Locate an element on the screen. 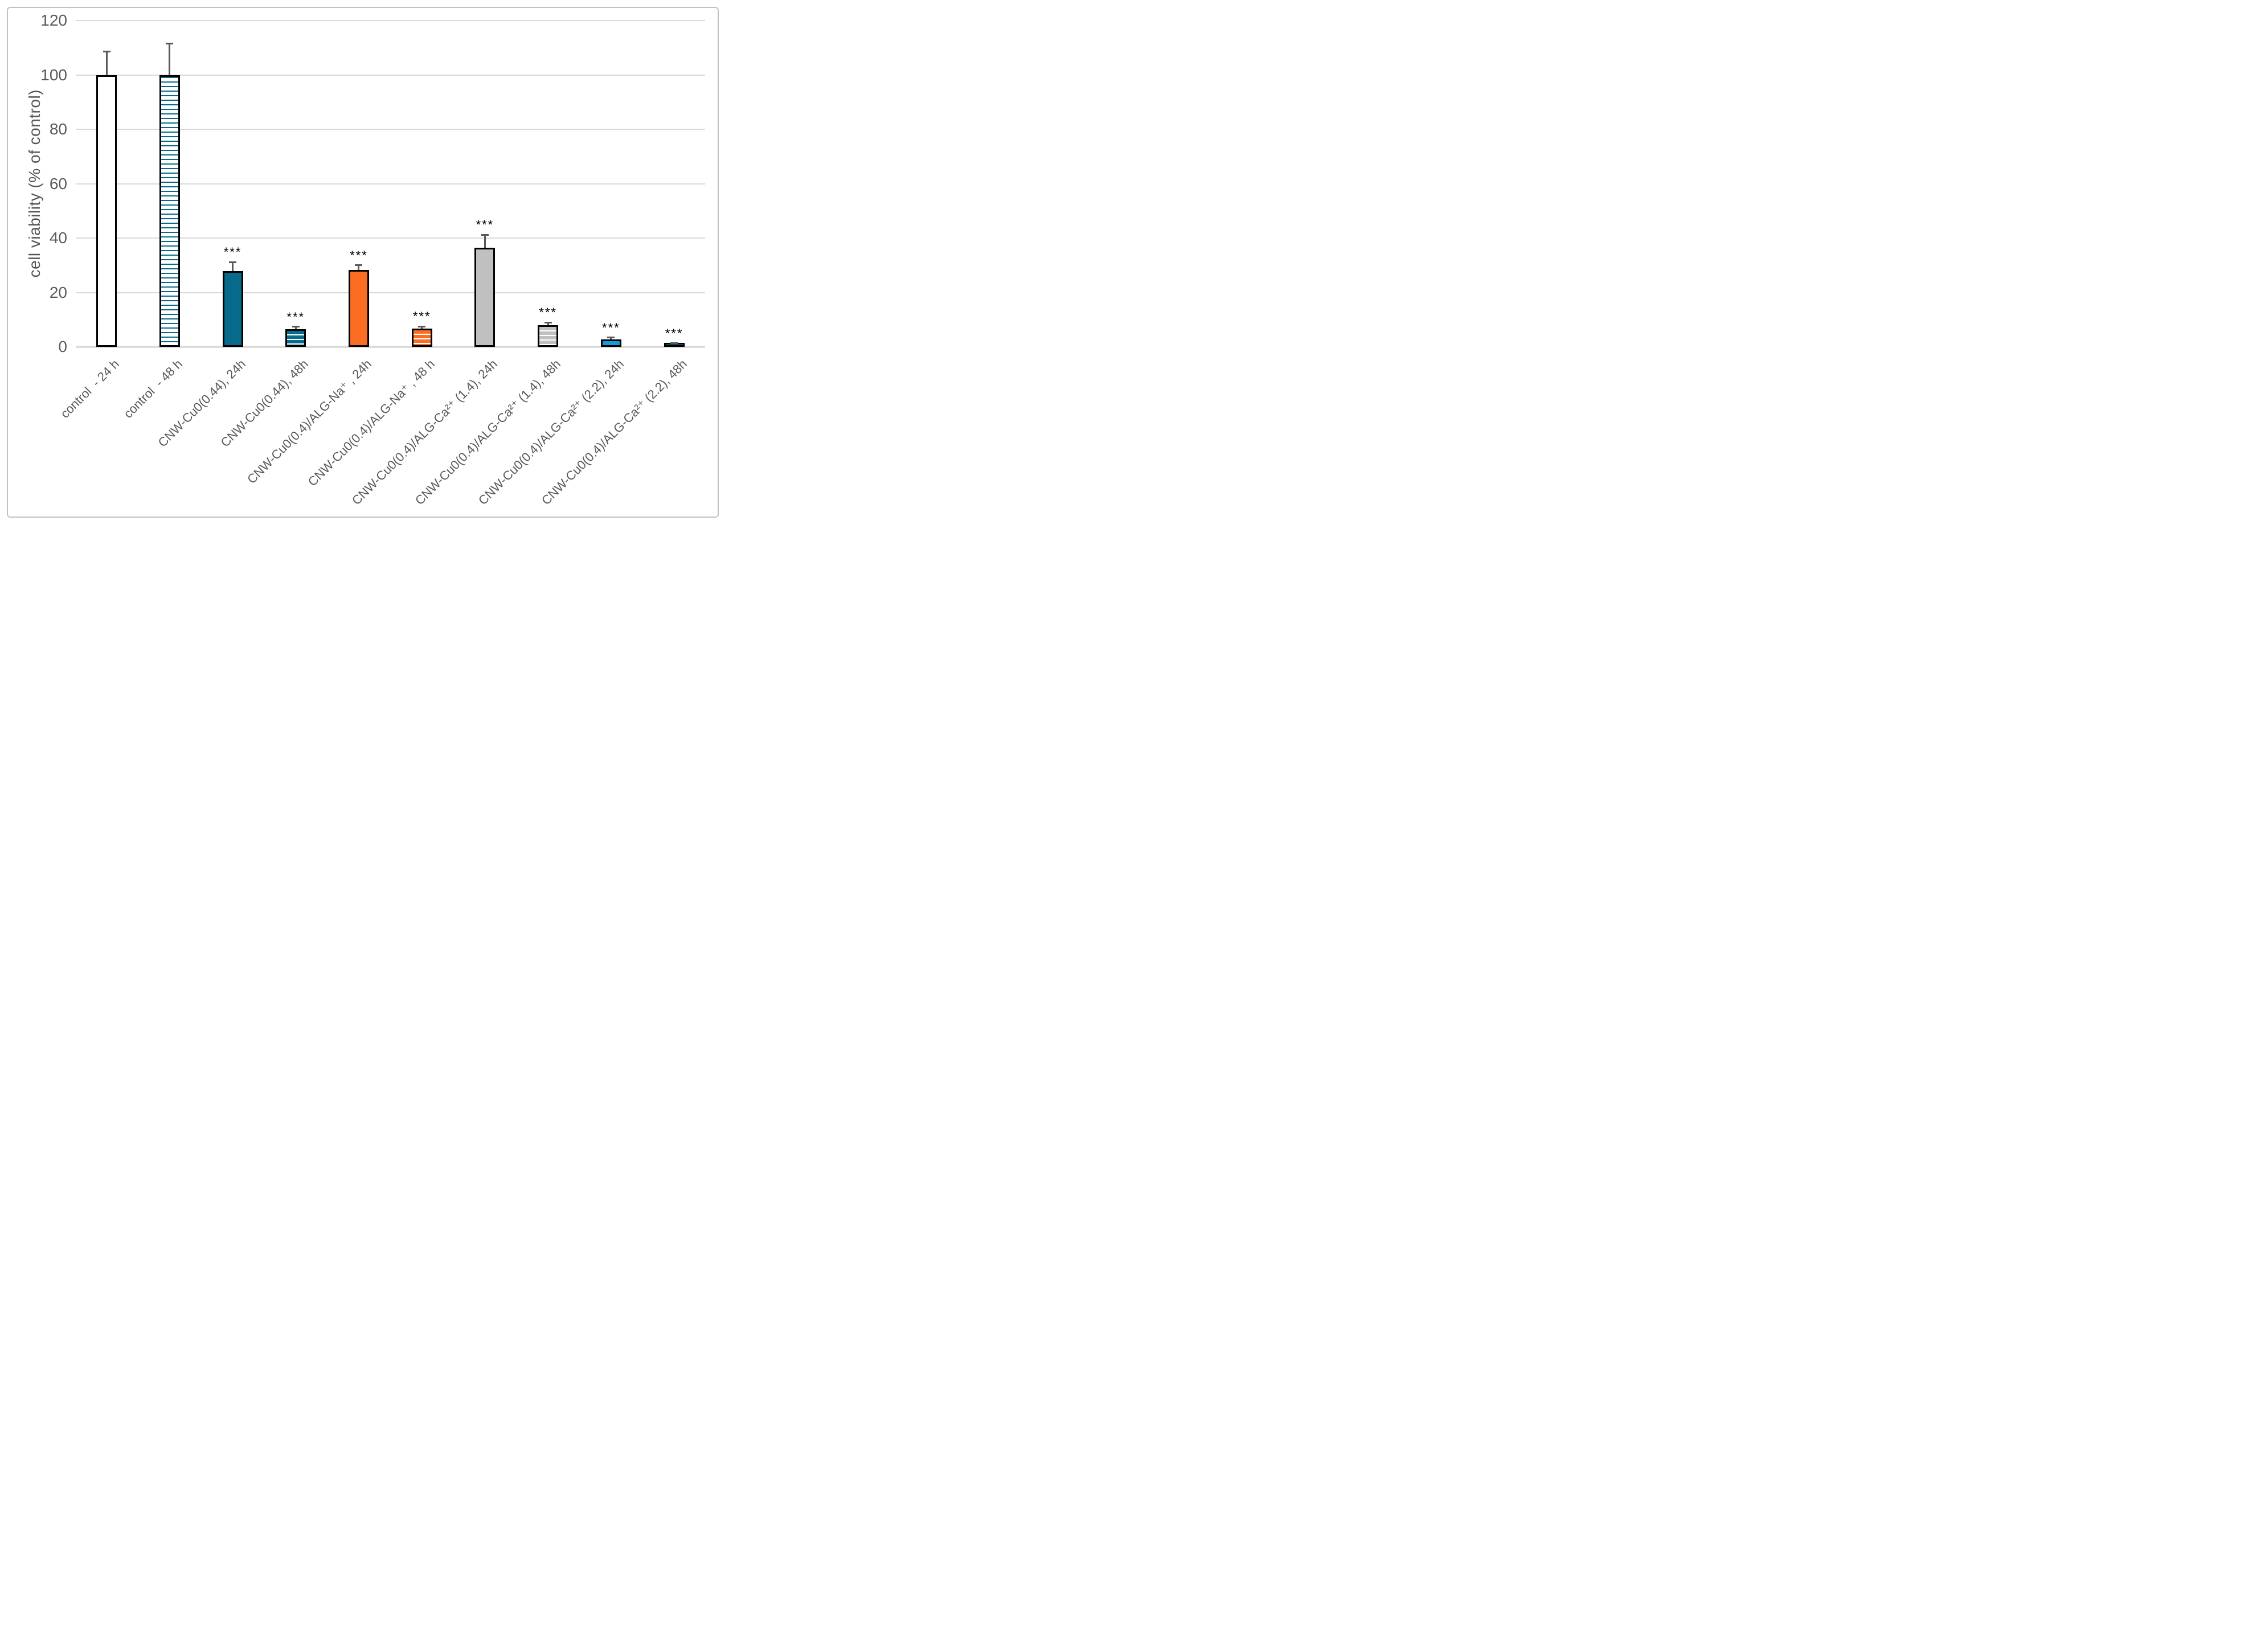  significance-stars-7: *** is located at coordinates (485, 225).